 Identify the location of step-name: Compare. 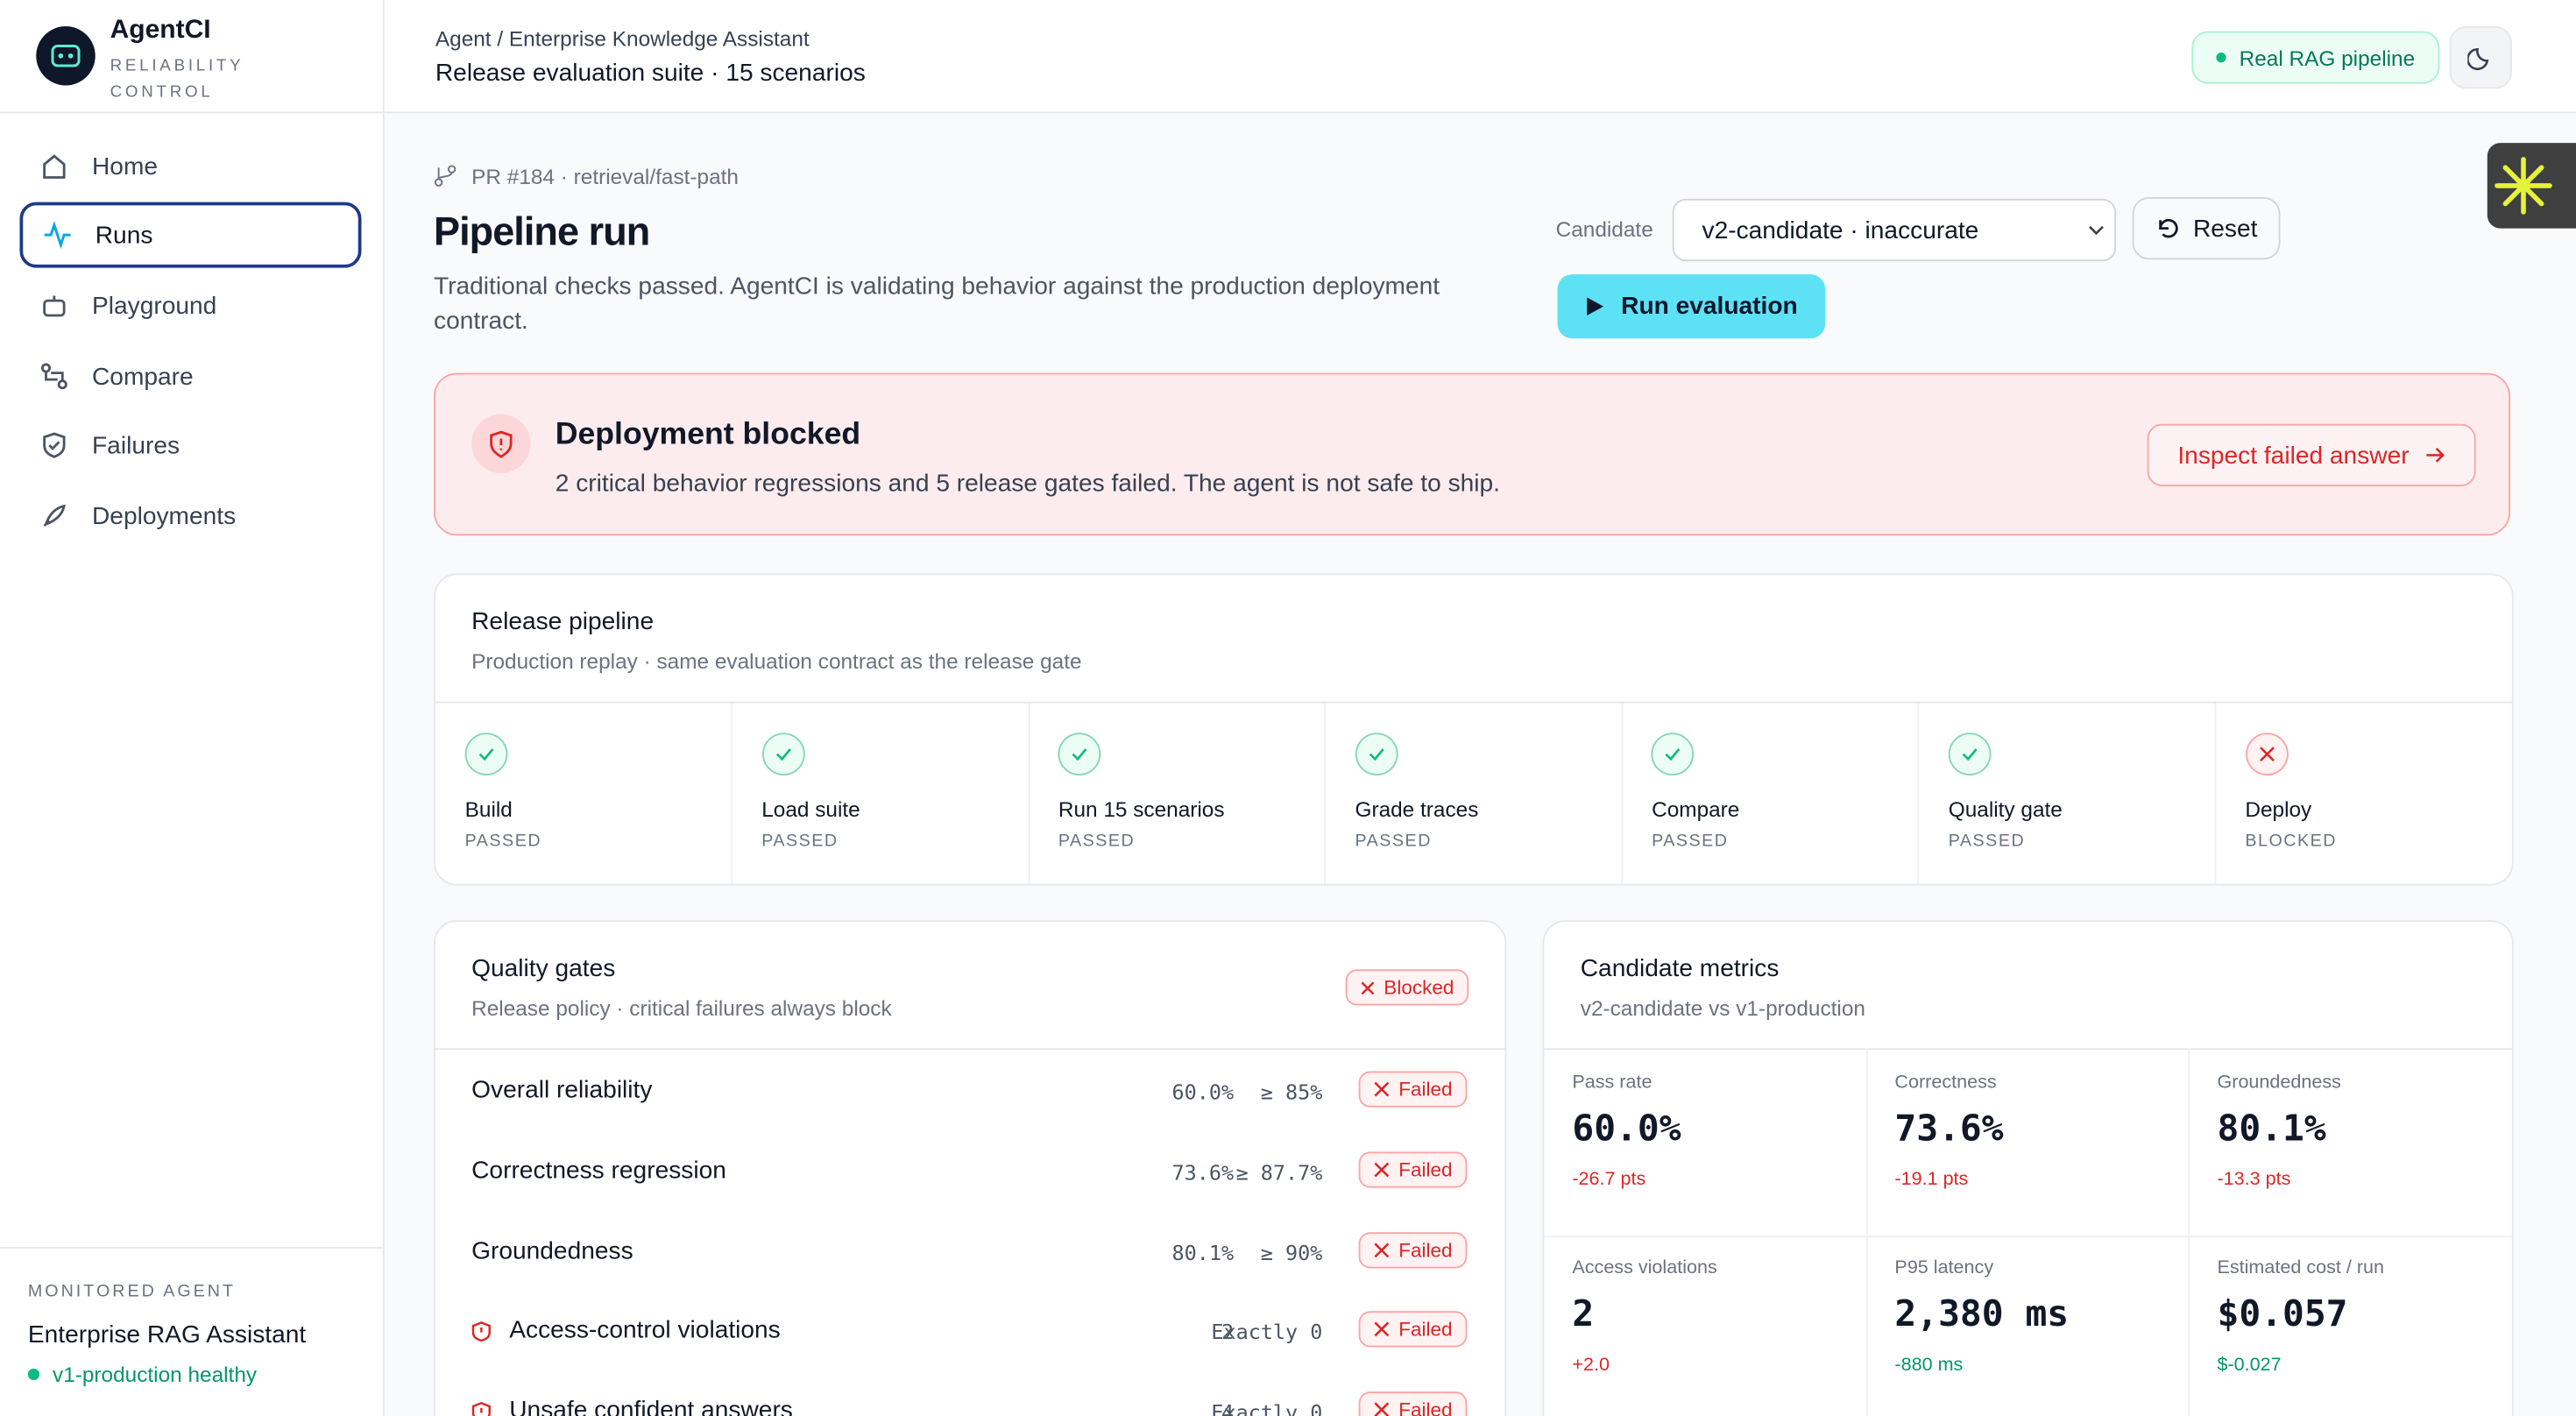
(1696, 809).